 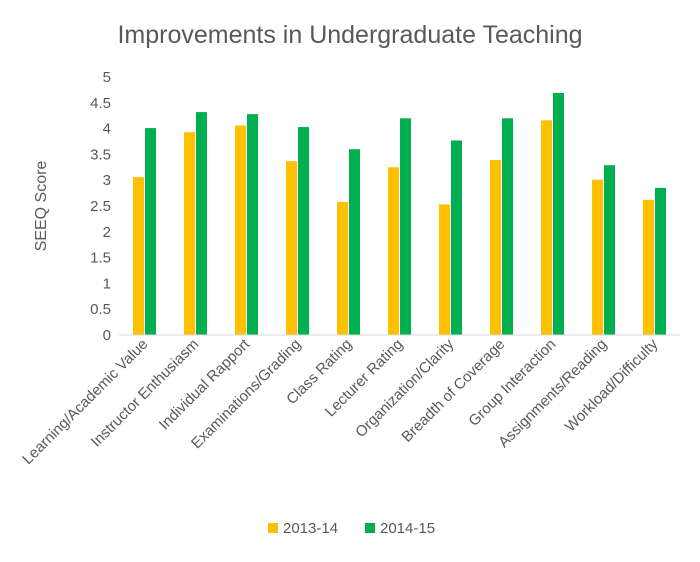 I want to click on y-tick-label: 1.5, so click(x=100, y=258).